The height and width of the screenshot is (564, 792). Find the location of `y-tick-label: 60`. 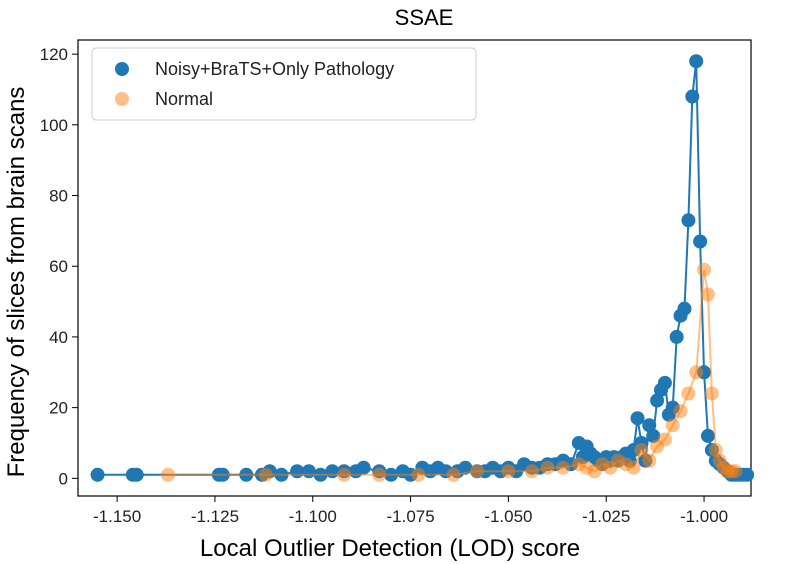

y-tick-label: 60 is located at coordinates (58, 266).